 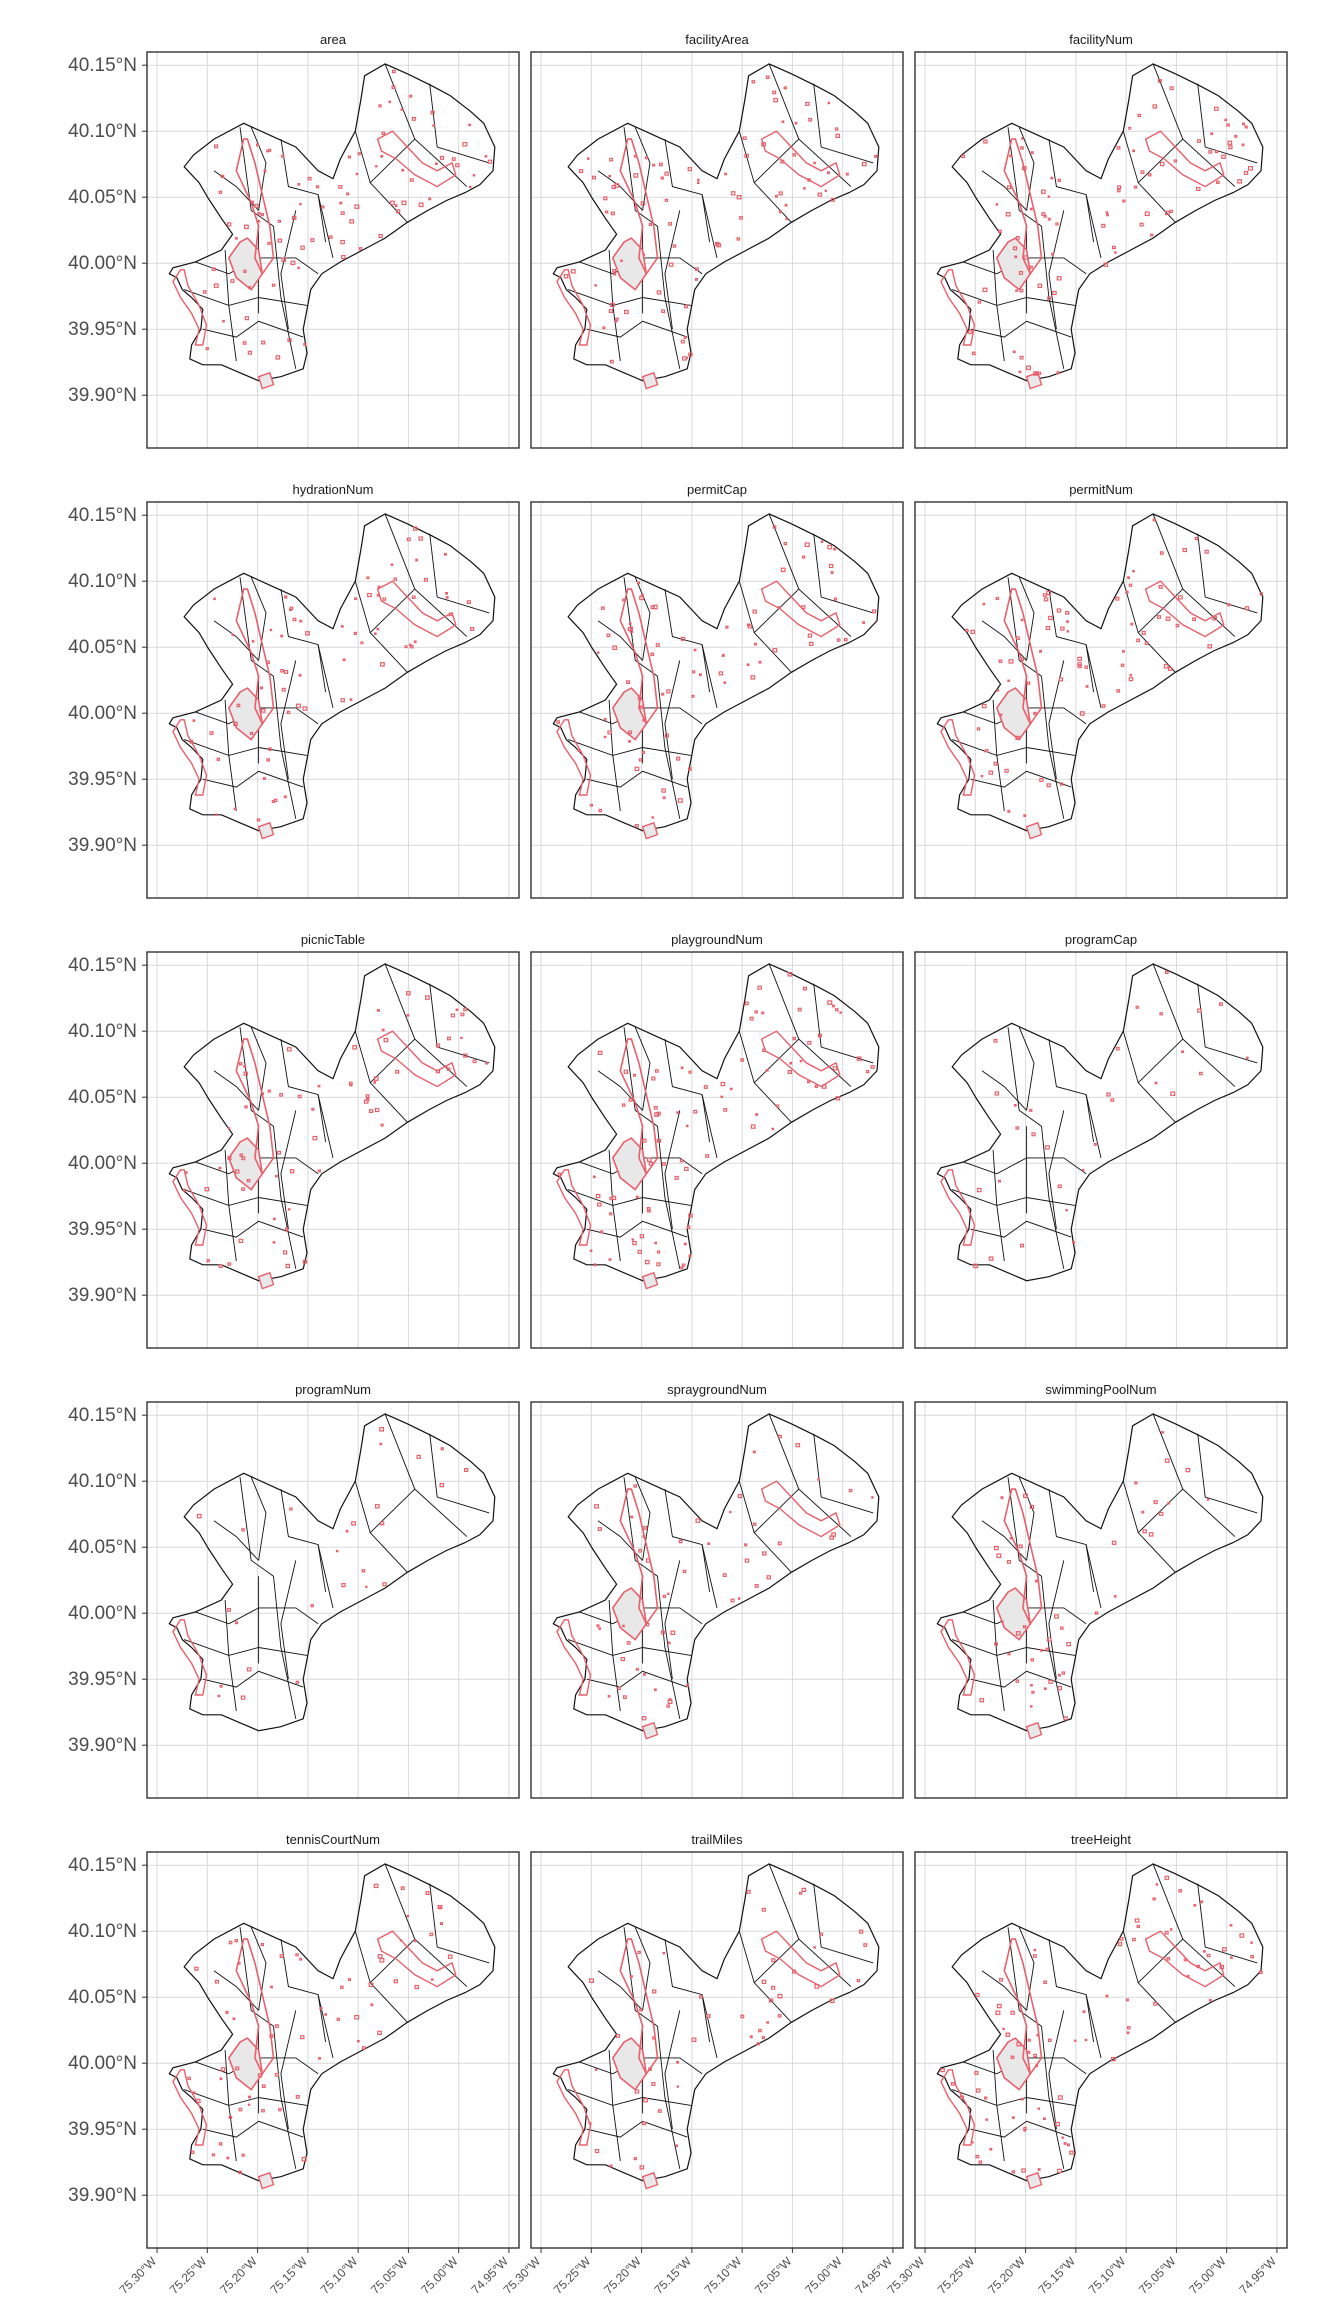 What do you see at coordinates (333, 1389) in the screenshot?
I see `panel-title: programNum` at bounding box center [333, 1389].